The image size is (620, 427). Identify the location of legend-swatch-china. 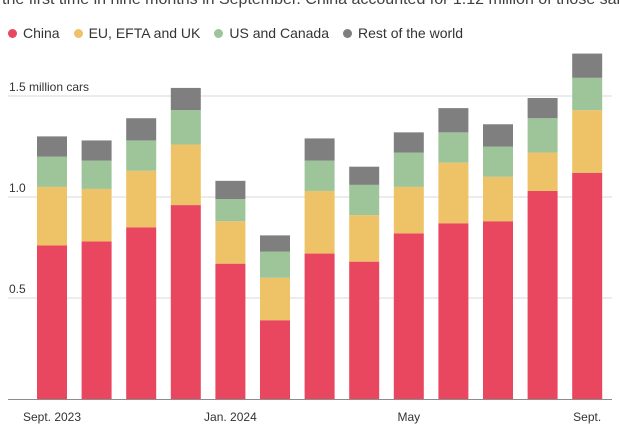
(12, 33).